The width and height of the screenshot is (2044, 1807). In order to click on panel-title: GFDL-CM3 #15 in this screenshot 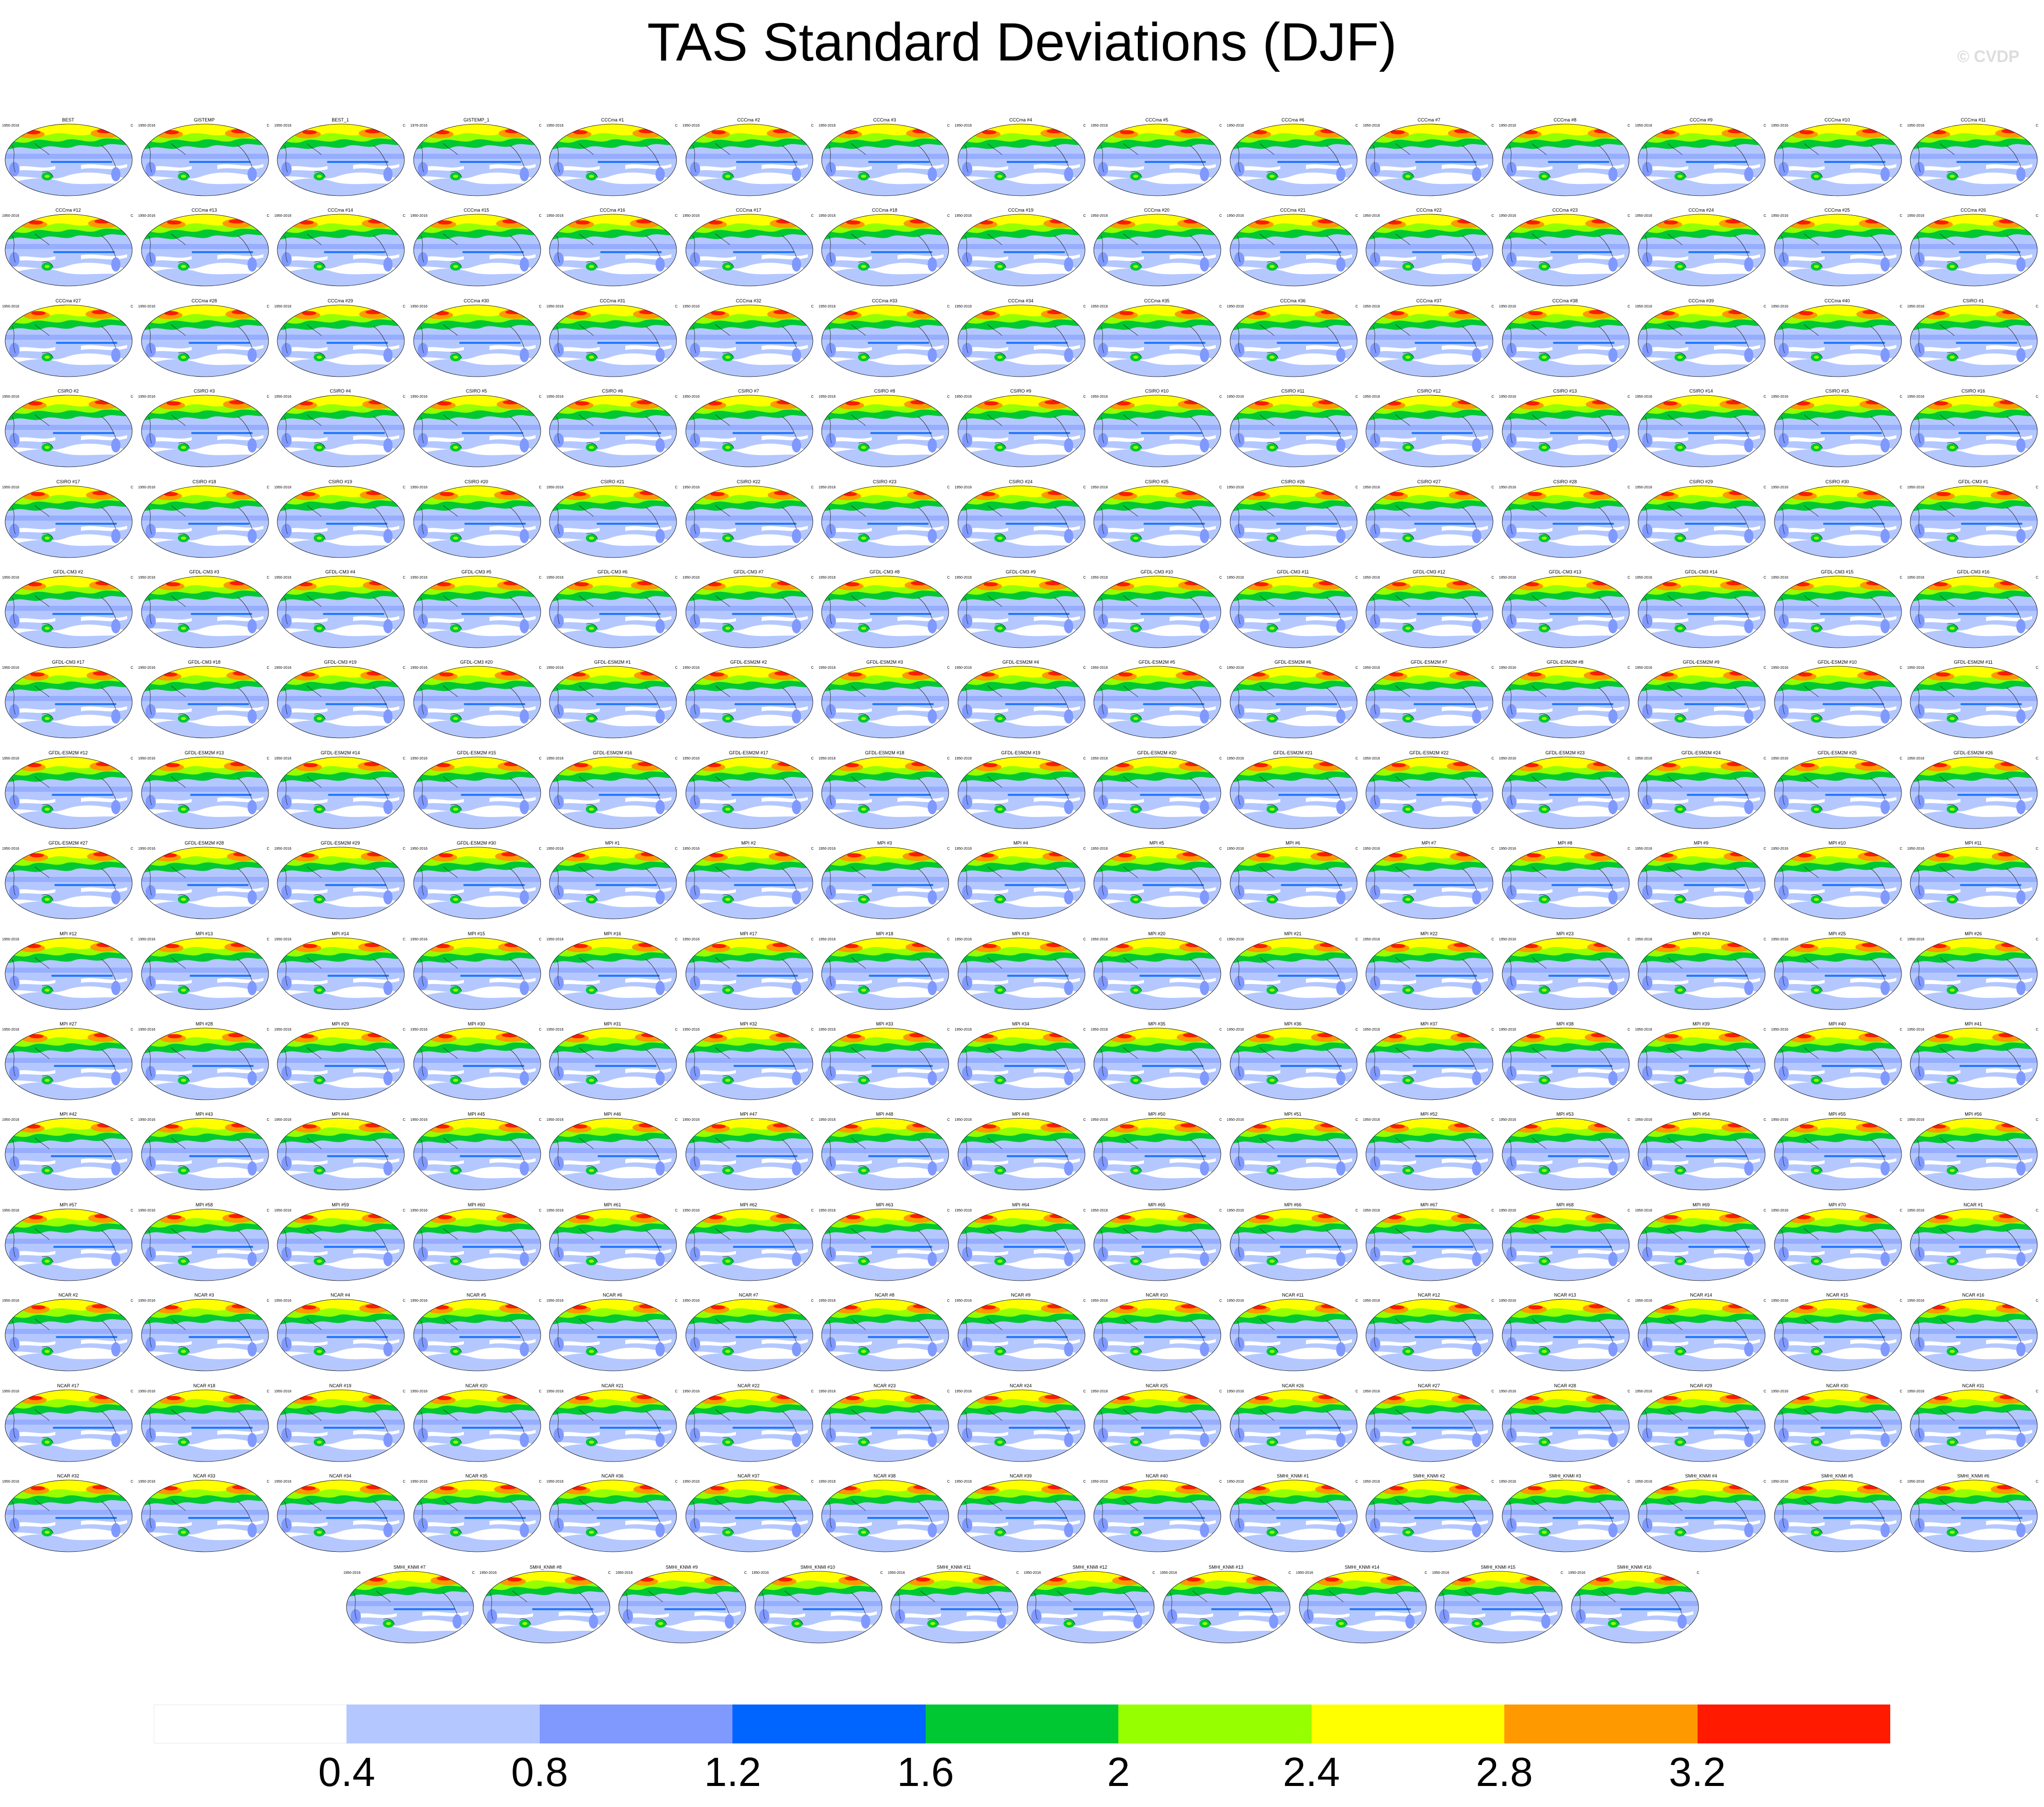, I will do `click(1837, 571)`.